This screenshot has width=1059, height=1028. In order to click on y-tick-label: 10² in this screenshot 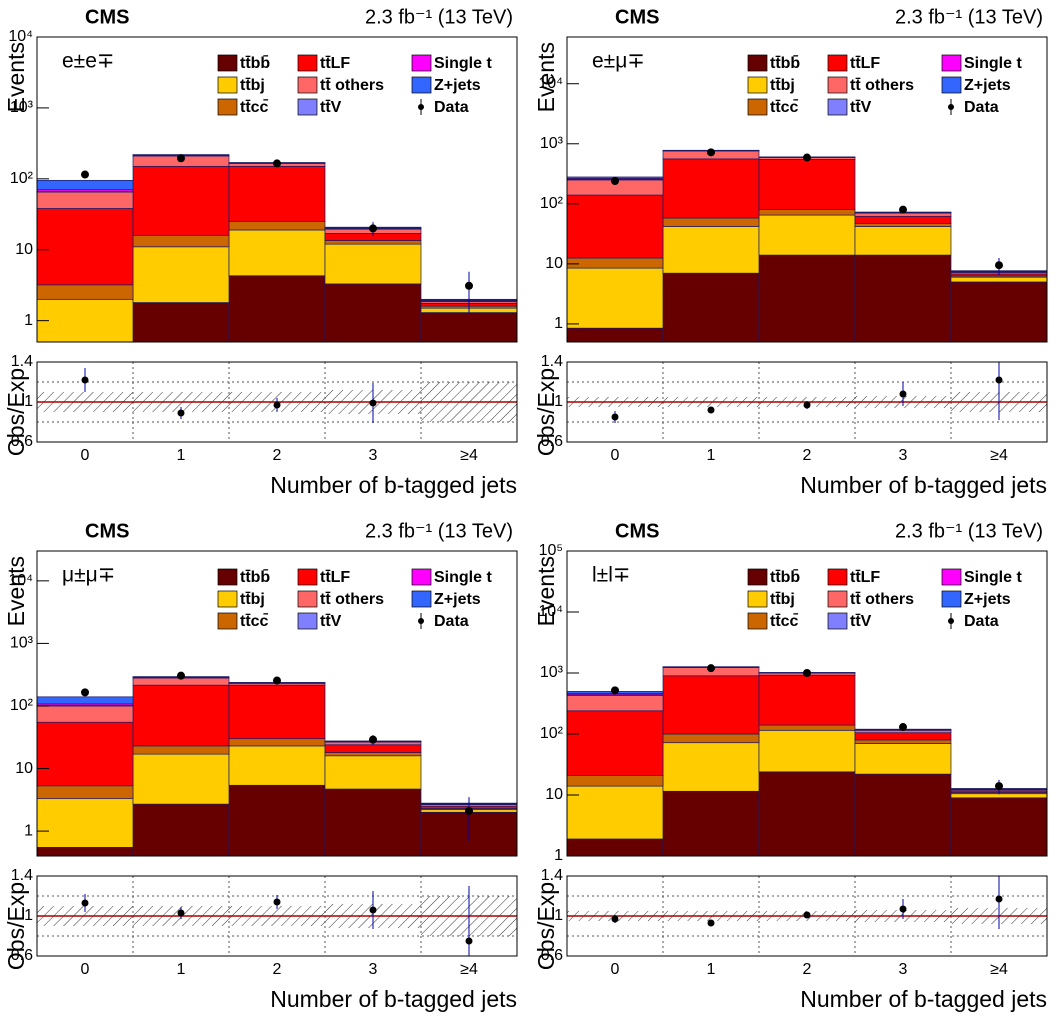, I will do `click(22, 178)`.